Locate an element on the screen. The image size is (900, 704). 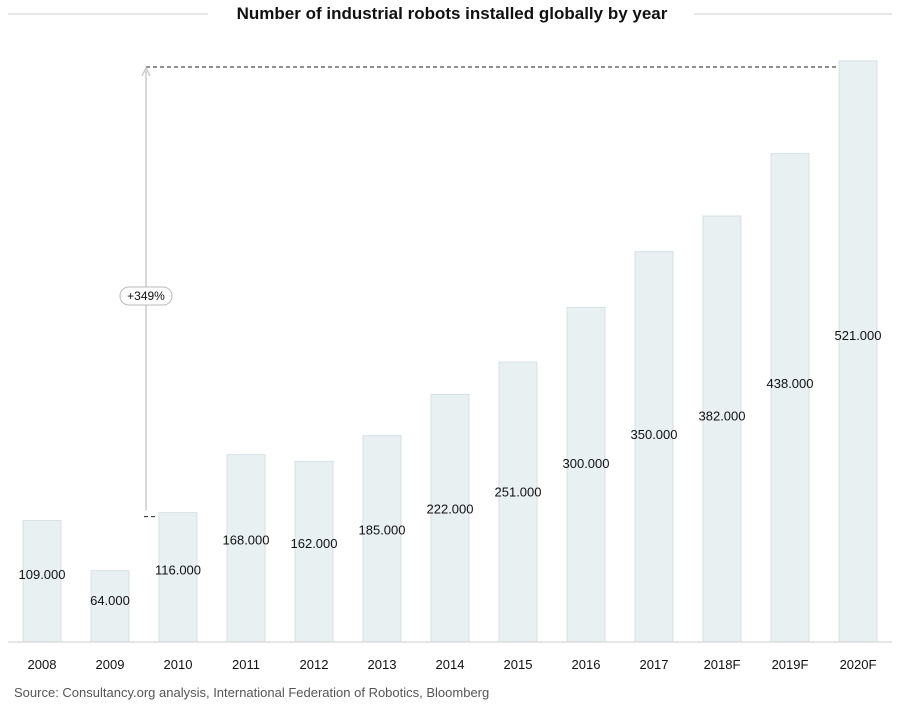
bar-2018F is located at coordinates (722, 429).